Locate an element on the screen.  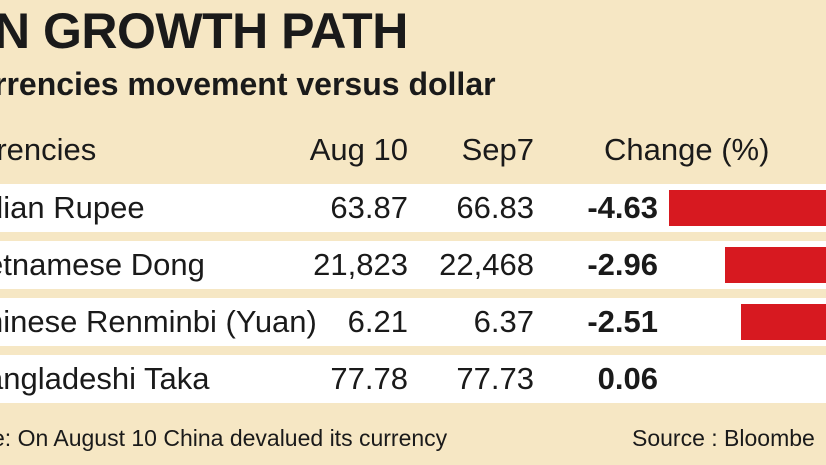
sep7-value: 22,468 is located at coordinates (486, 264).